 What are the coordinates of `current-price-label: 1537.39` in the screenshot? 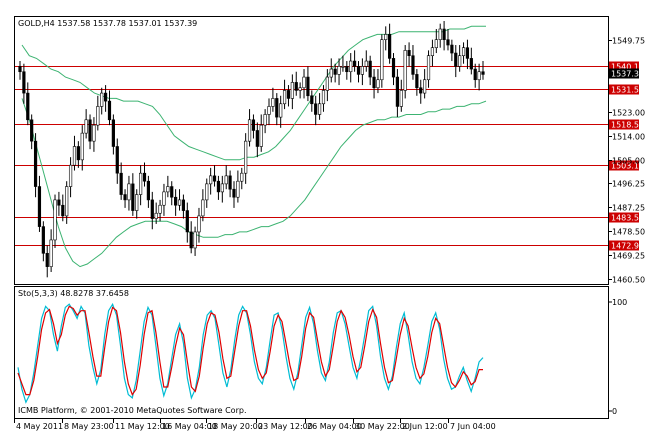 It's located at (627, 74).